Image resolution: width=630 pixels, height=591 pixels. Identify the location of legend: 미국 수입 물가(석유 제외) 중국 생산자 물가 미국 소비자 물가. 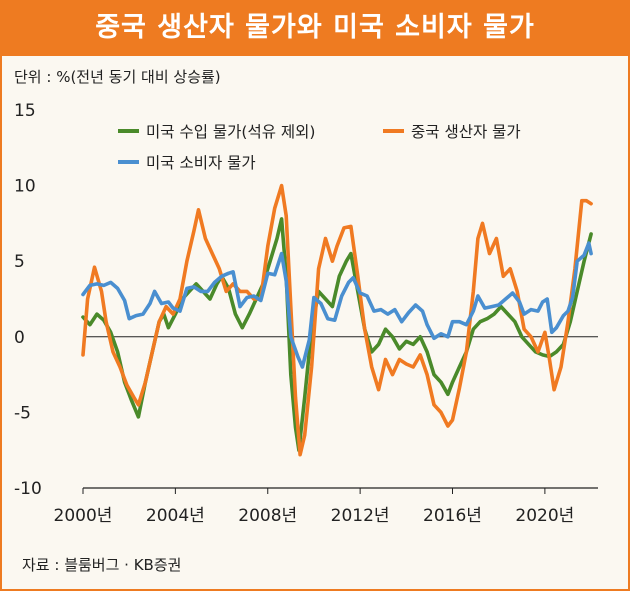
(319, 147).